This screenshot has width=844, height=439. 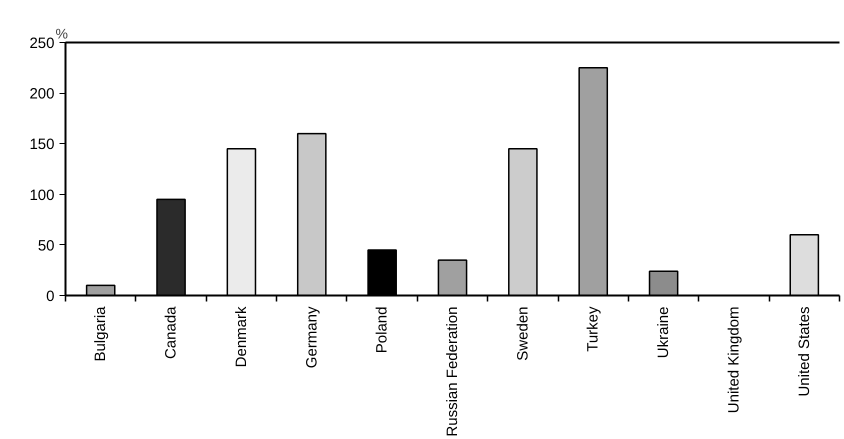 What do you see at coordinates (804, 351) in the screenshot?
I see `x-tick-label: United States` at bounding box center [804, 351].